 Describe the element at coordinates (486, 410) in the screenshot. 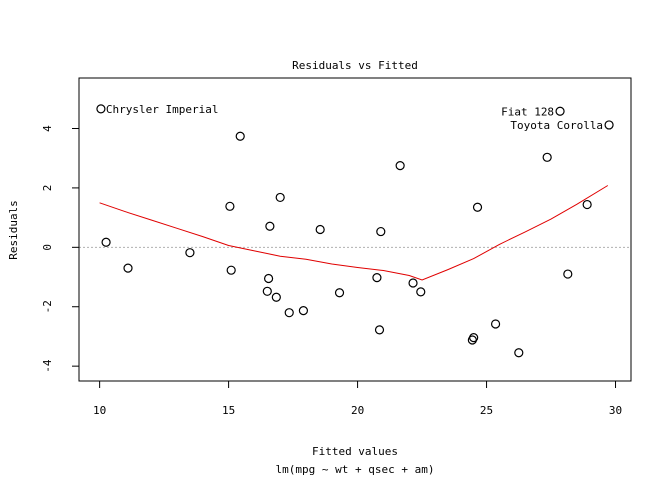

I see `x-tick-label: 25` at that location.